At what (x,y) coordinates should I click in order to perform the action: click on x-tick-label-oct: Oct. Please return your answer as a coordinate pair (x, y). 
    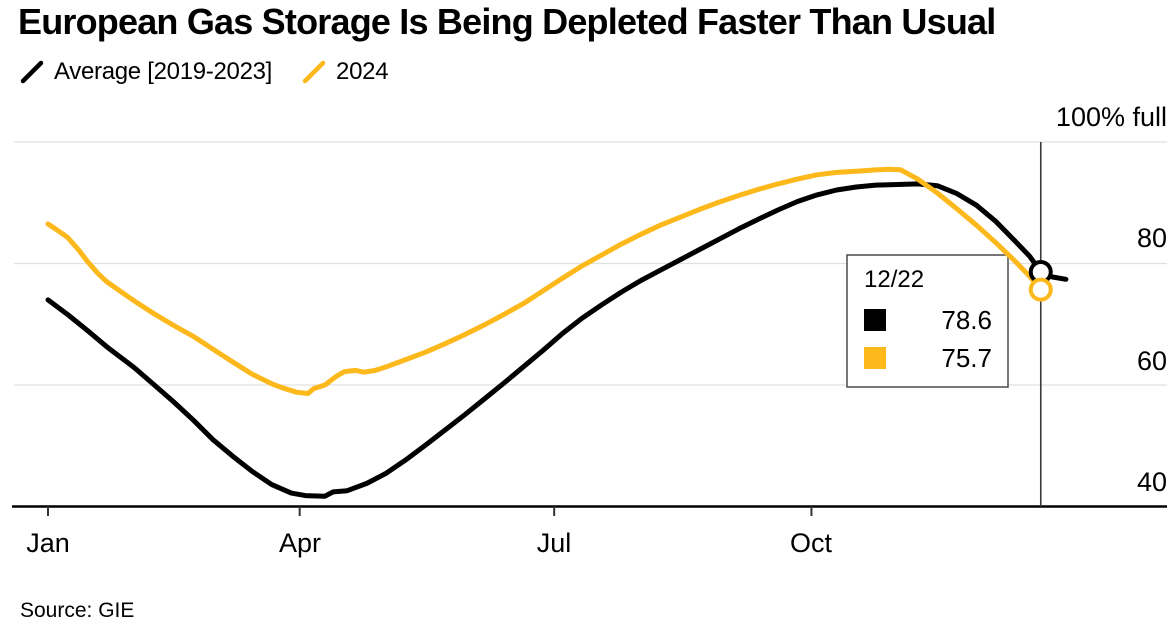
    Looking at the image, I should click on (811, 543).